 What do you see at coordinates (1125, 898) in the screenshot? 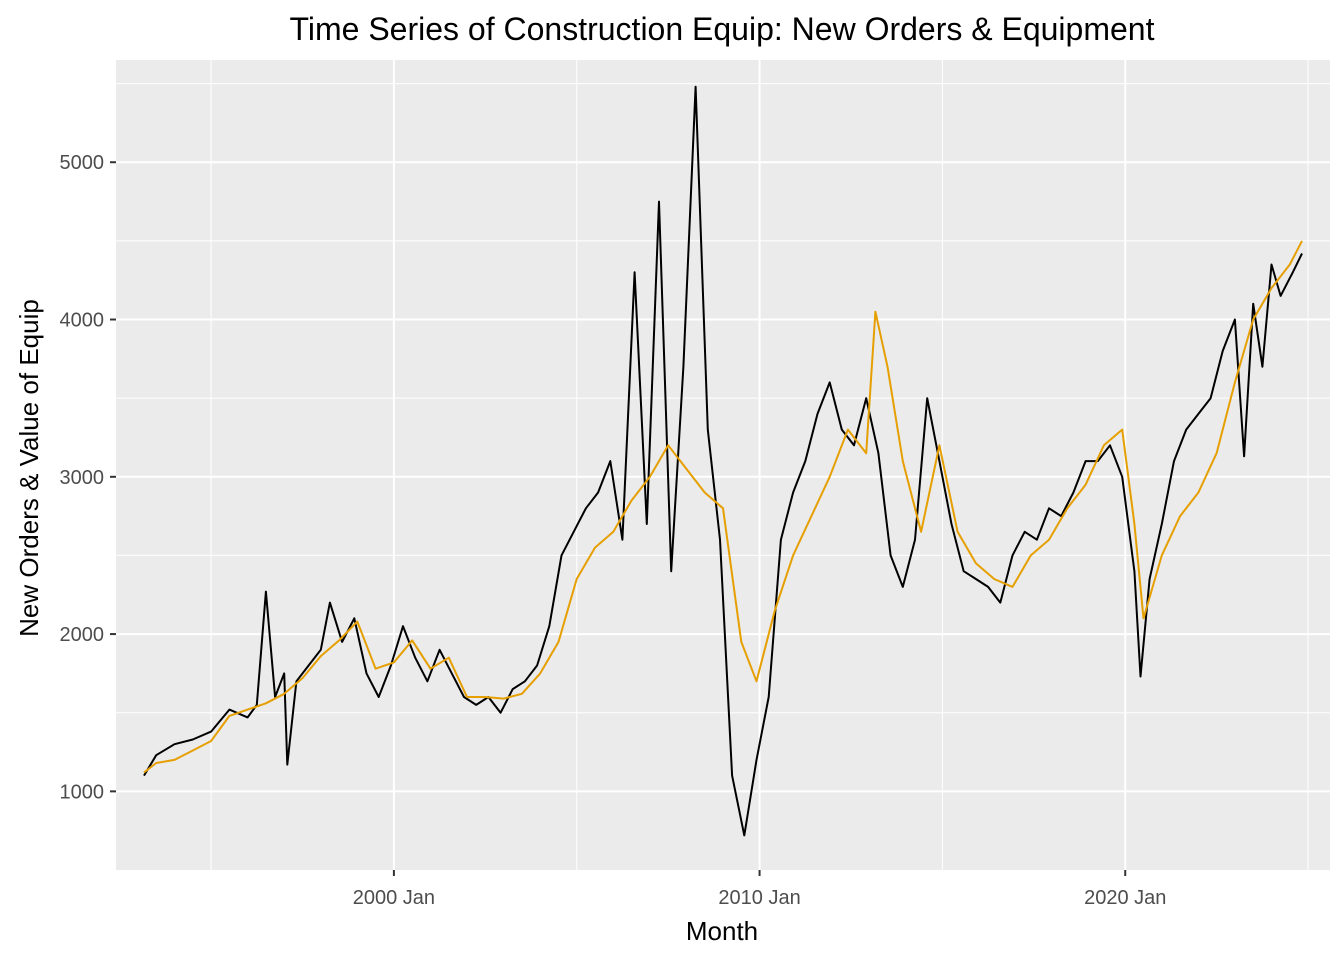
I see `x-tick-label: 2020 Jan` at bounding box center [1125, 898].